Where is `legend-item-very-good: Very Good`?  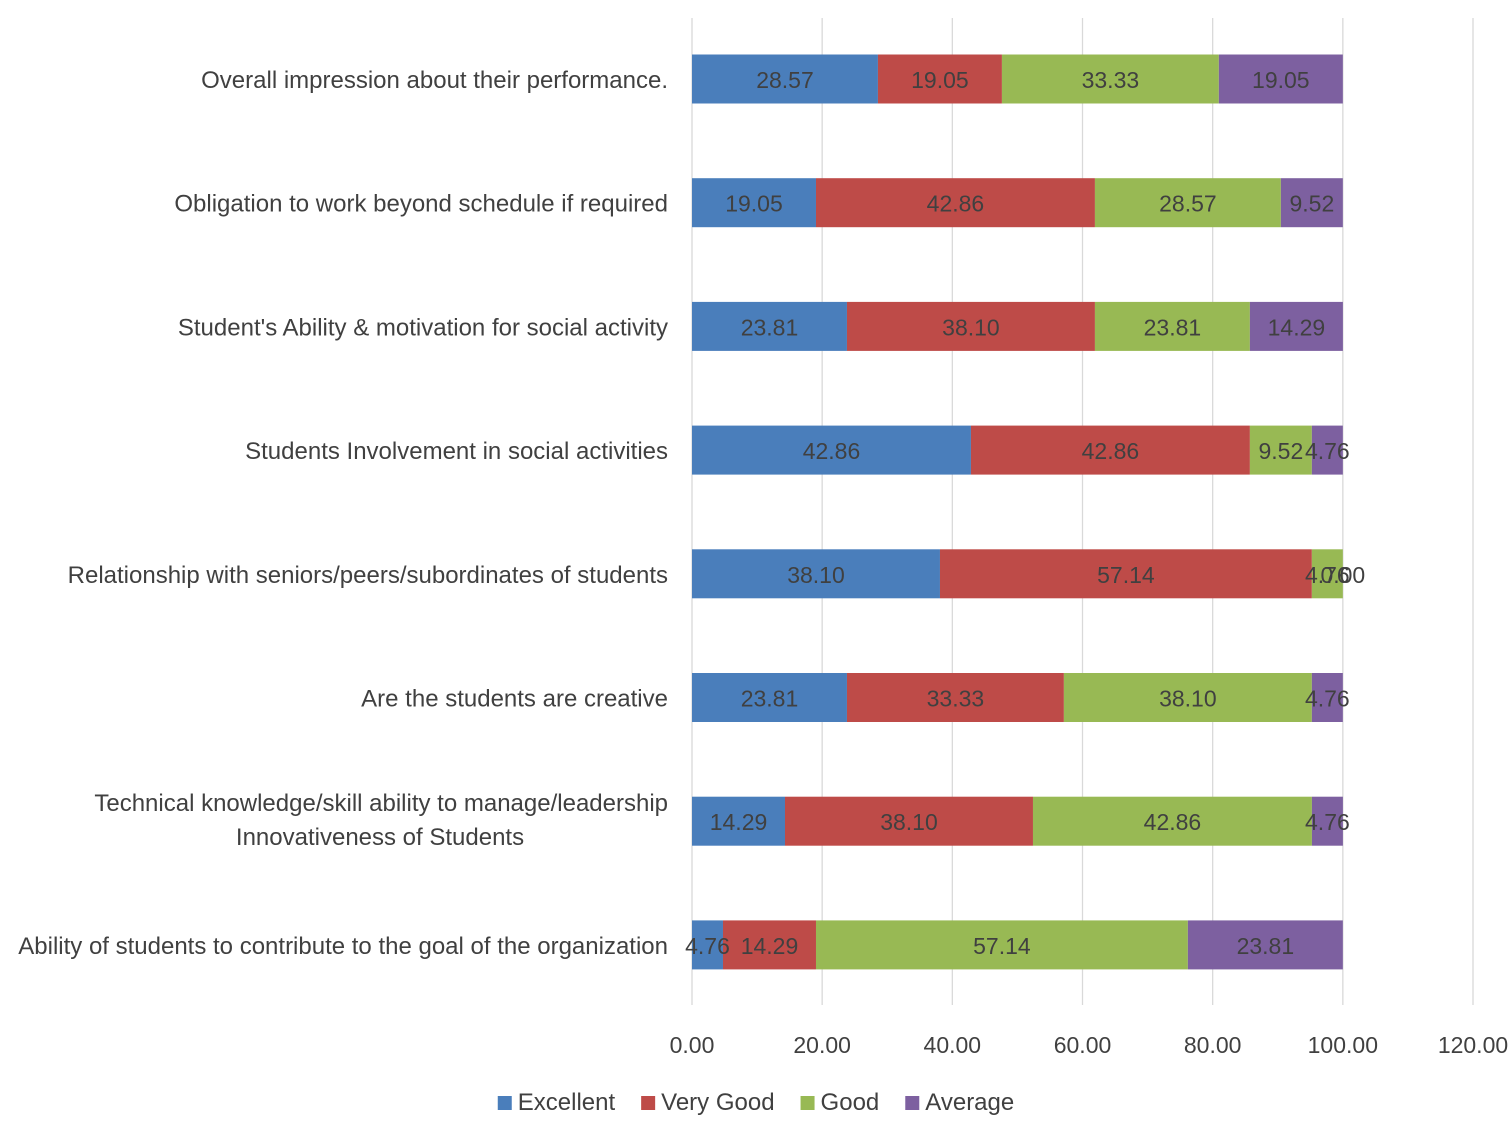 legend-item-very-good: Very Good is located at coordinates (708, 1102).